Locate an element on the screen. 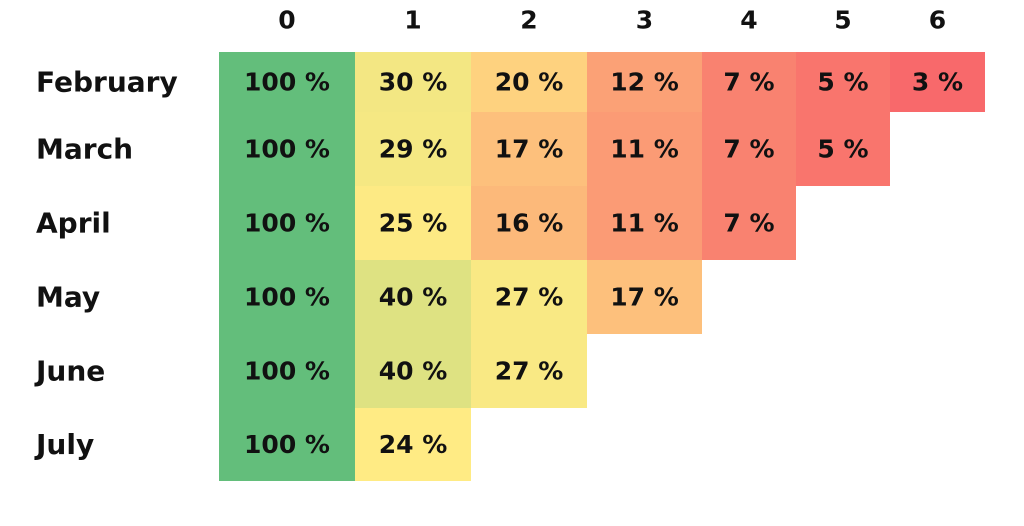  column-labels: 0 1 2 3 4 5 6 is located at coordinates (612, 20).